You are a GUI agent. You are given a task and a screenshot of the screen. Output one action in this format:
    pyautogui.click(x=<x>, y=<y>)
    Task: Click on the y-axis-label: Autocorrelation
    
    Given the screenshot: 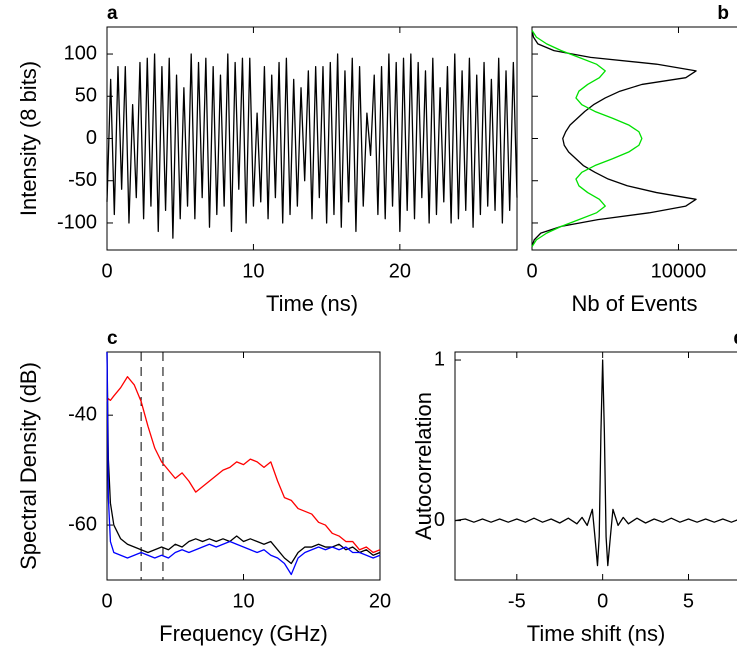 What is the action you would take?
    pyautogui.click(x=423, y=466)
    